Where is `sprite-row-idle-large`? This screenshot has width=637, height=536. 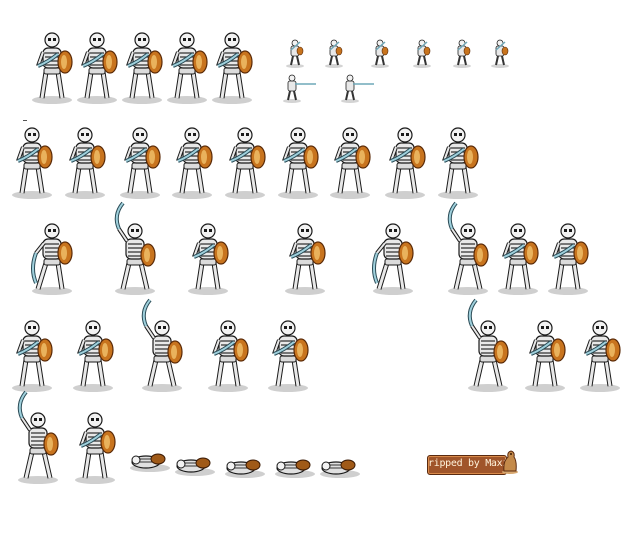
sprite-row-idle-large is located at coordinates (142, 68).